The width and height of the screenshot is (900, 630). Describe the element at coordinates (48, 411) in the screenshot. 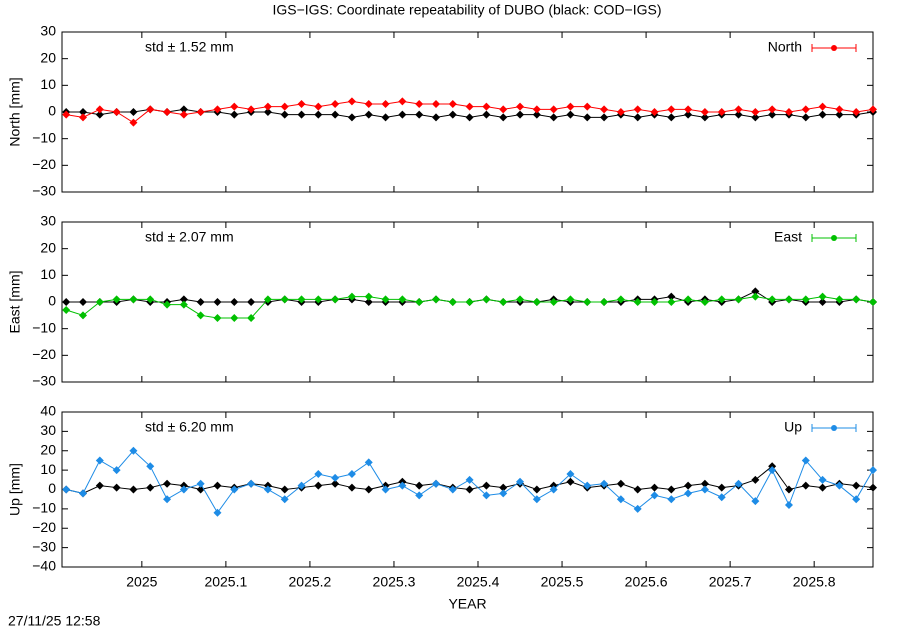

I see `y-tick-label: 40` at that location.